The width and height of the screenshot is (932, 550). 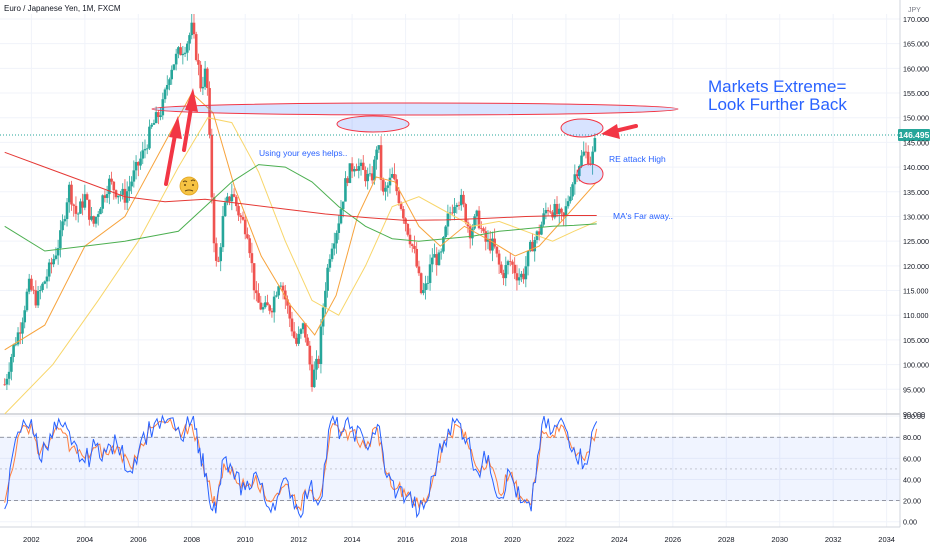 What do you see at coordinates (912, 479) in the screenshot?
I see `rsi-tick-label: 40.00` at bounding box center [912, 479].